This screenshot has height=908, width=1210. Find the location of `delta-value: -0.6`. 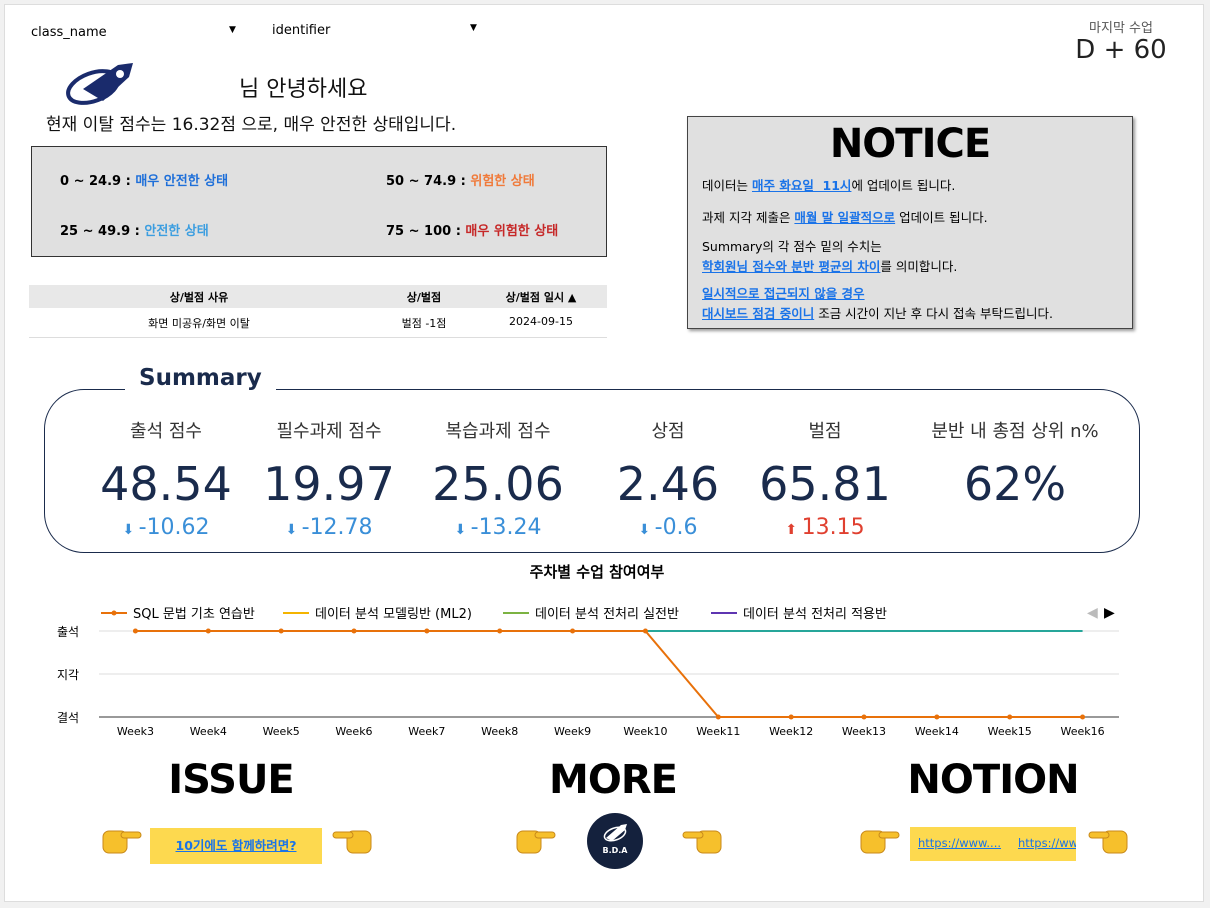

delta-value: -0.6 is located at coordinates (676, 527).